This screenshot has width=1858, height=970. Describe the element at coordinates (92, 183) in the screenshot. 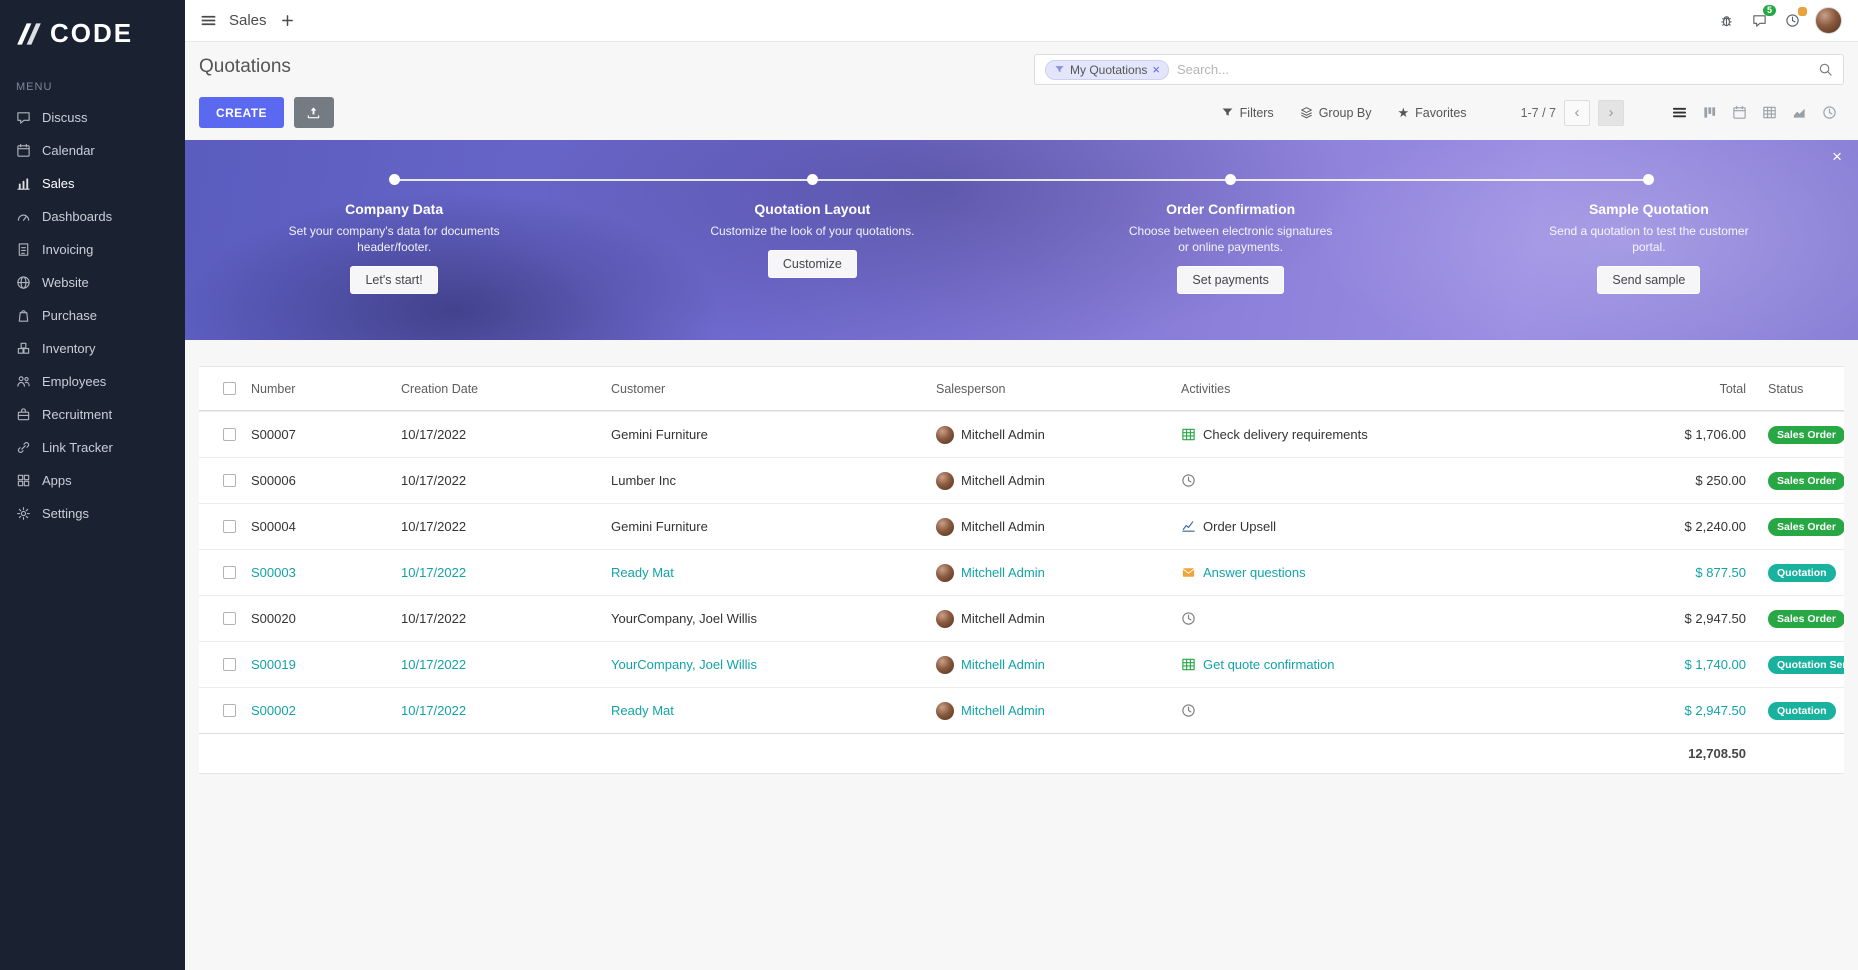

I see `sidebar-item-sales: Sales` at that location.